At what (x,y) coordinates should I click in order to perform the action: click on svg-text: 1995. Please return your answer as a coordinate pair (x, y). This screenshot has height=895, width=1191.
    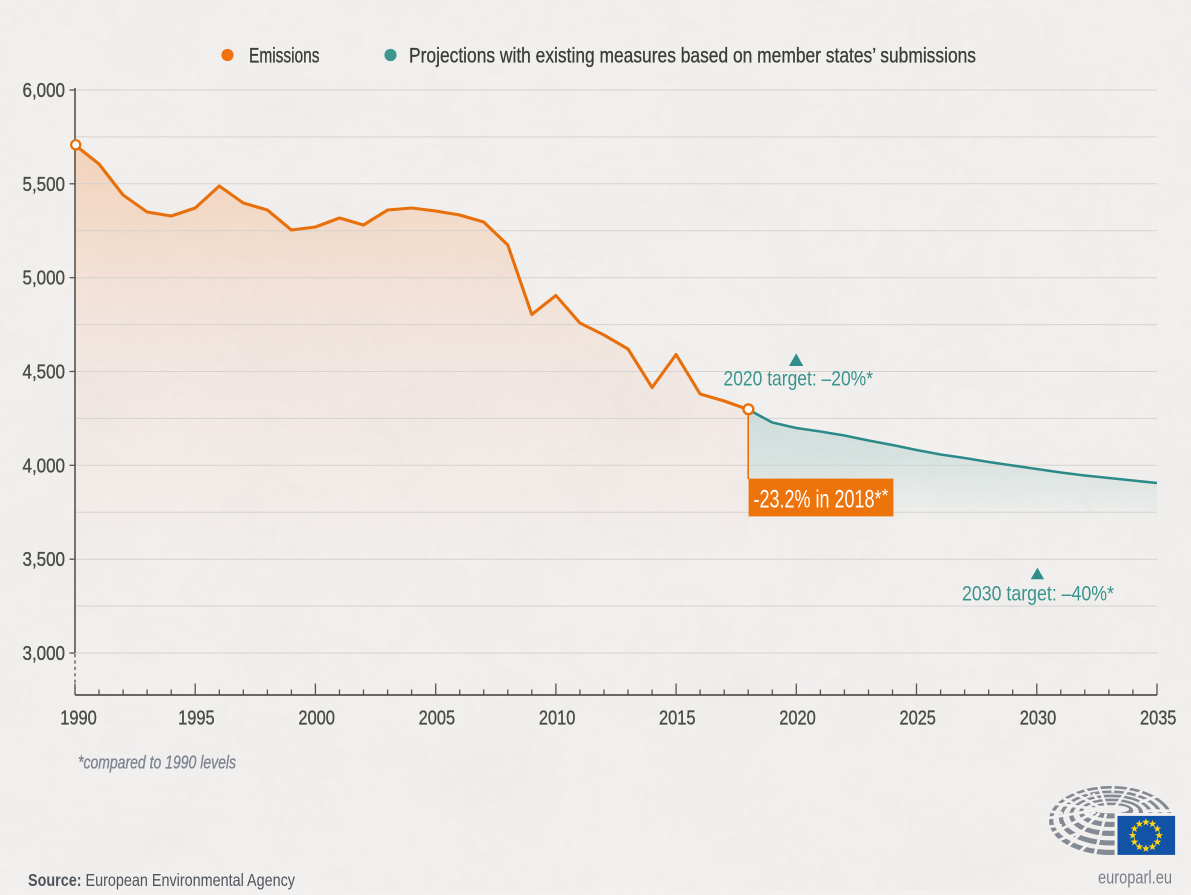
    Looking at the image, I should click on (196, 718).